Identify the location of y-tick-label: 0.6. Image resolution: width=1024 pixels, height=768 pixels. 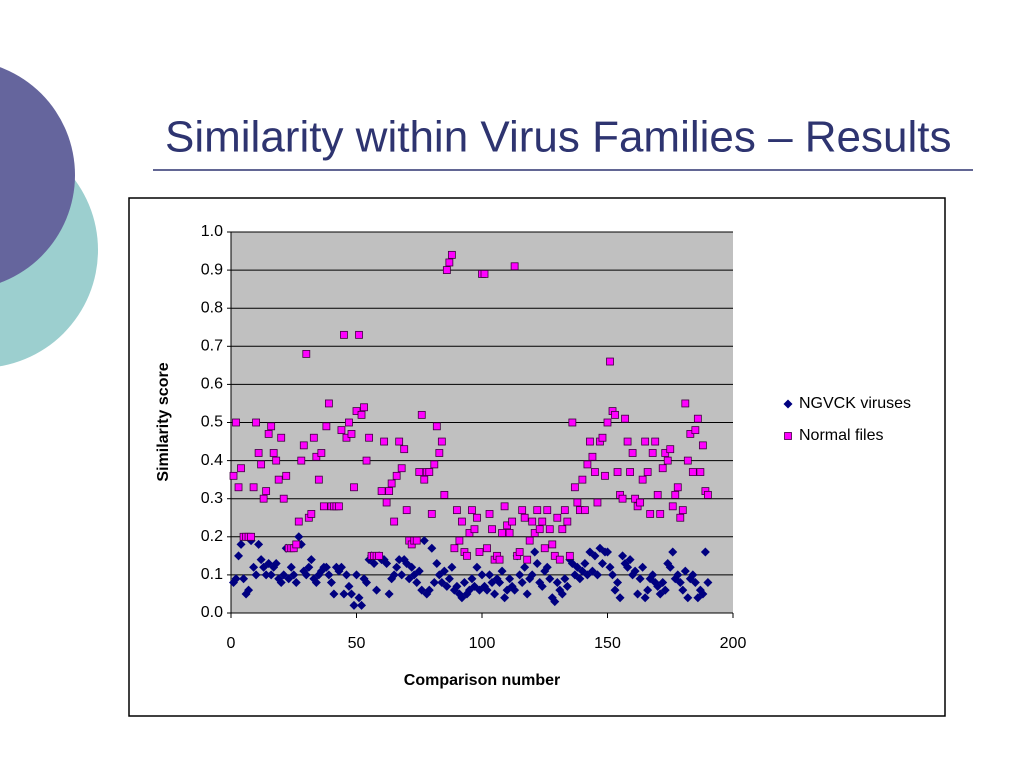
(212, 384).